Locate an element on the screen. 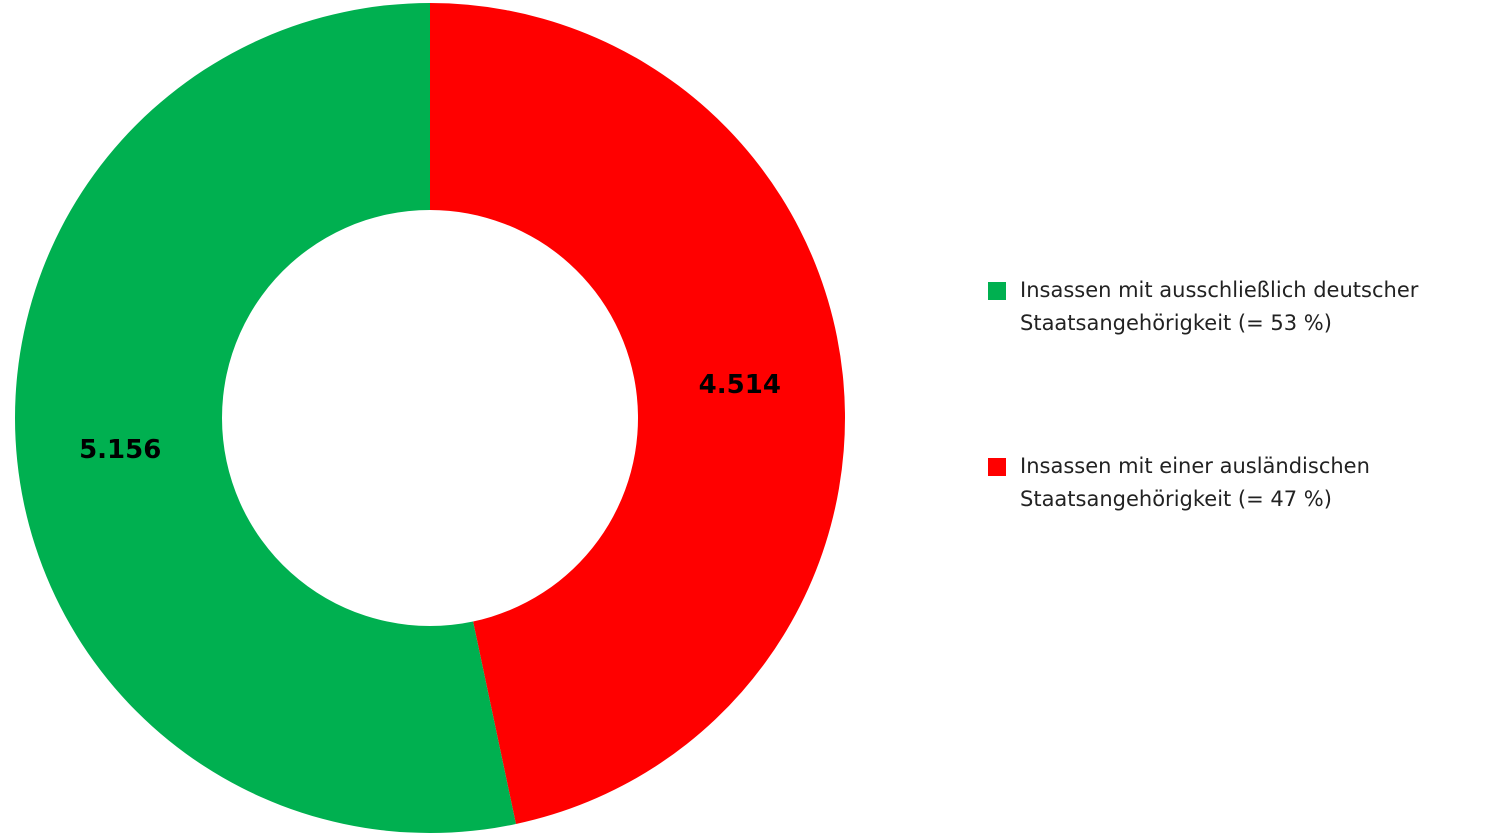  data-label: 5.156 is located at coordinates (120, 450).